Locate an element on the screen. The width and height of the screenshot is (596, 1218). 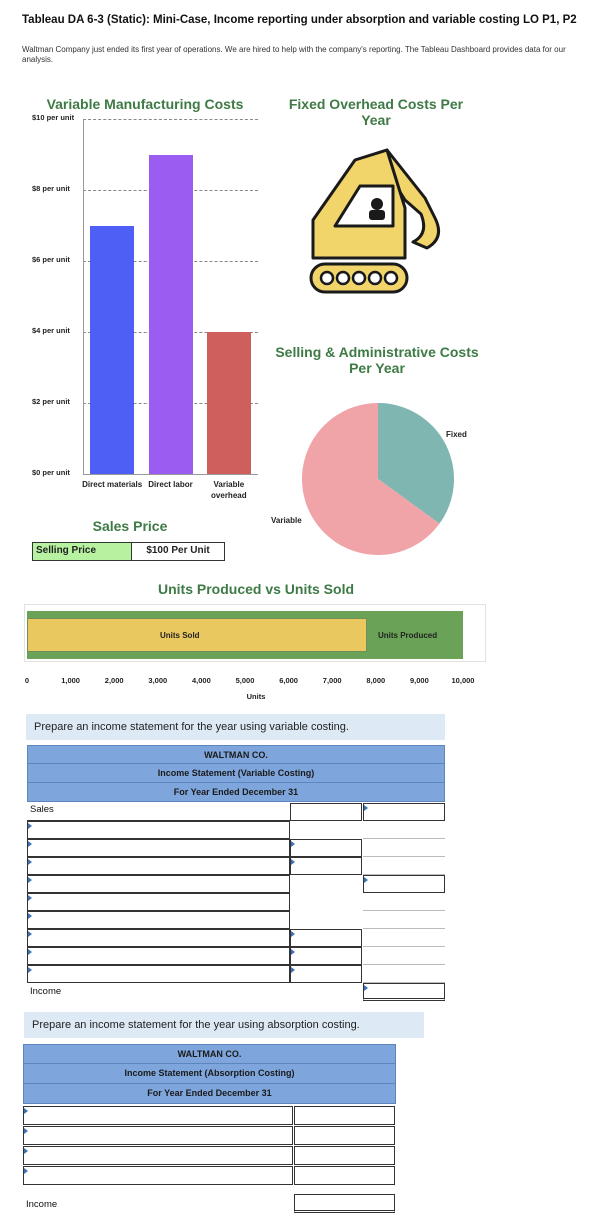
pie-slice-variable is located at coordinates (371, 479).